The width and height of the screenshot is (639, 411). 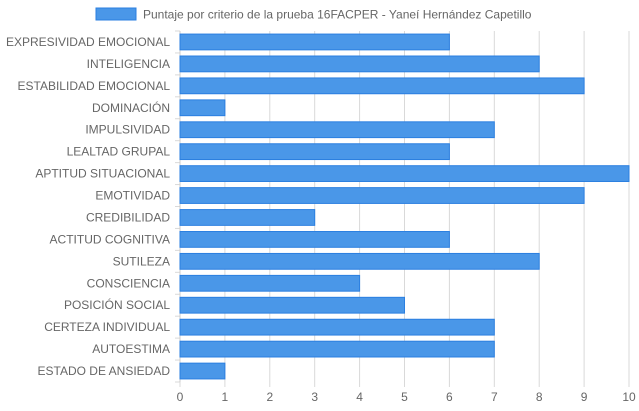 I want to click on x-tick-label: 4, so click(x=359, y=397).